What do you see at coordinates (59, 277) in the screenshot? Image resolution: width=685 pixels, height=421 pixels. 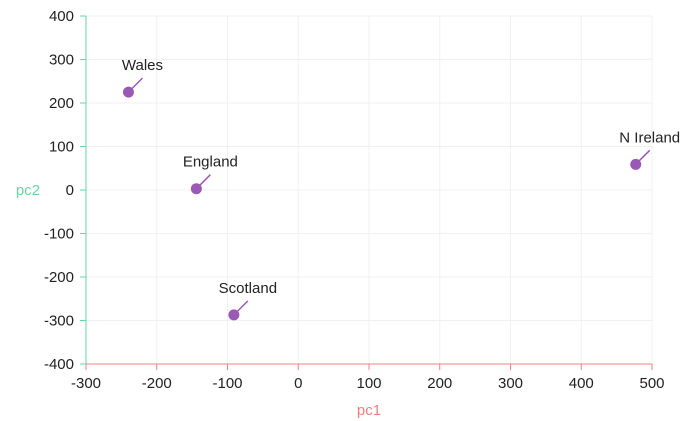 I see `y-tick-label: -200` at bounding box center [59, 277].